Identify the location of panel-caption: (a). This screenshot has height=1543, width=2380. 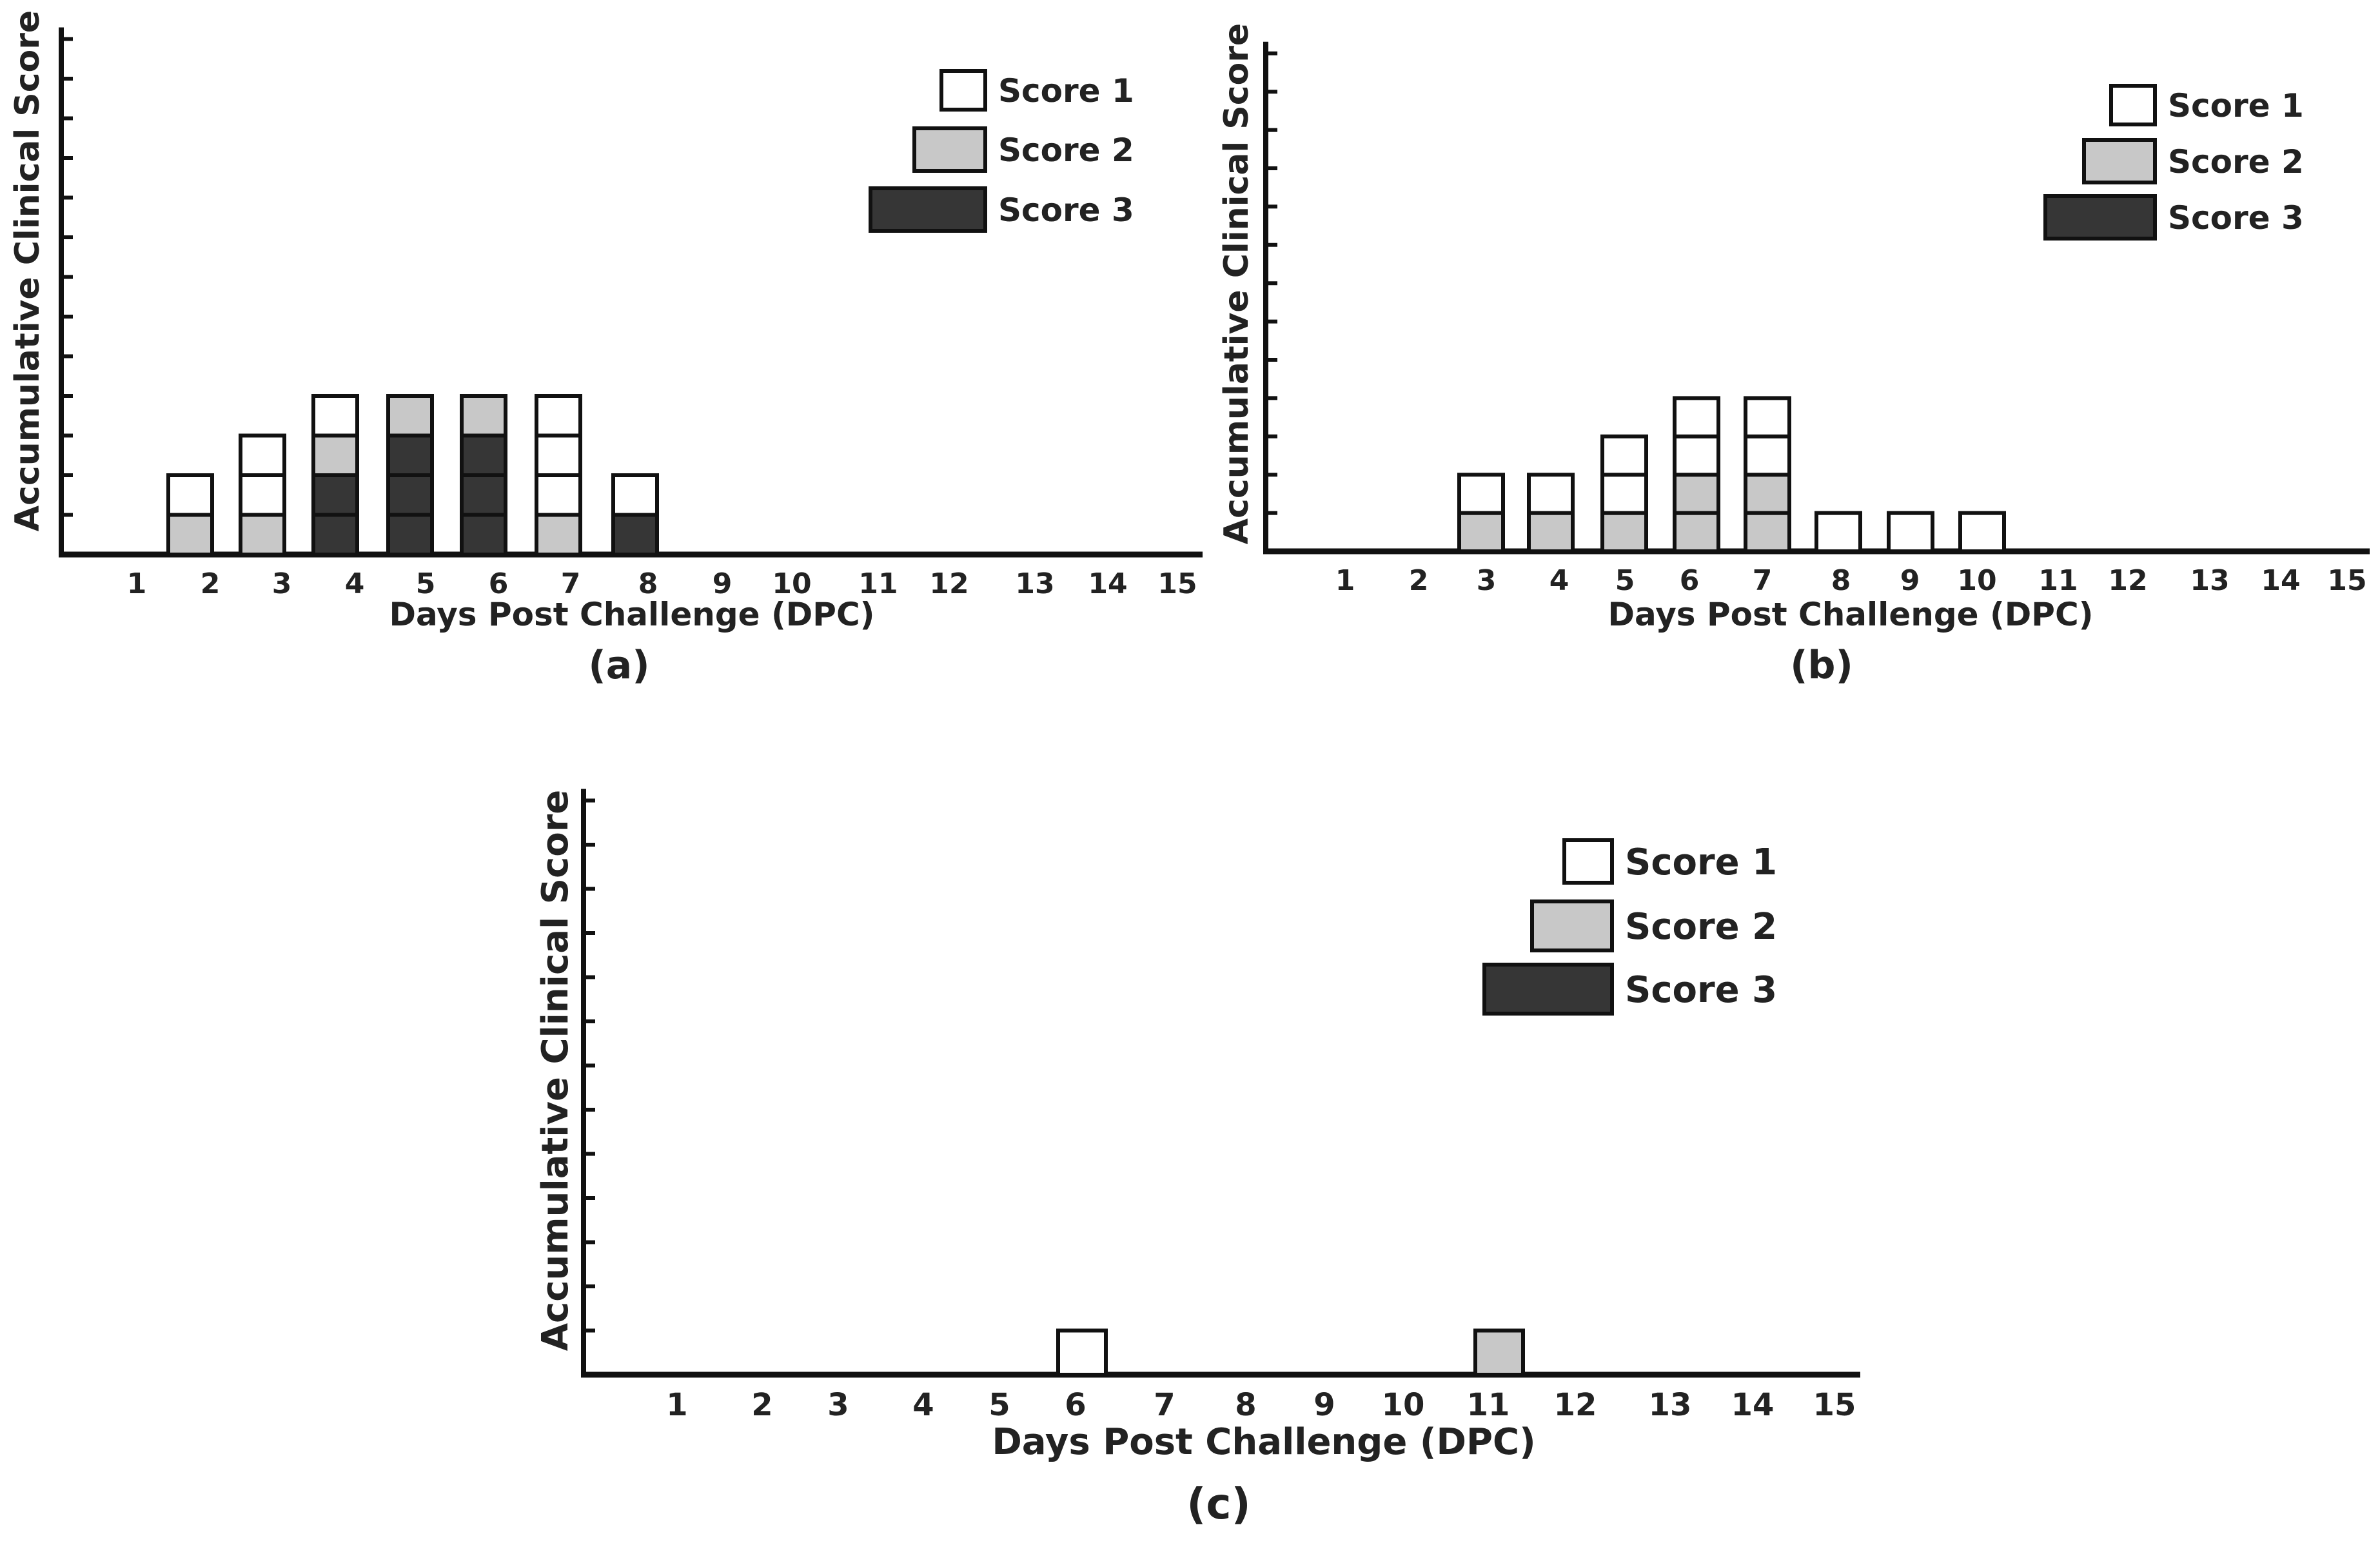
(618, 666).